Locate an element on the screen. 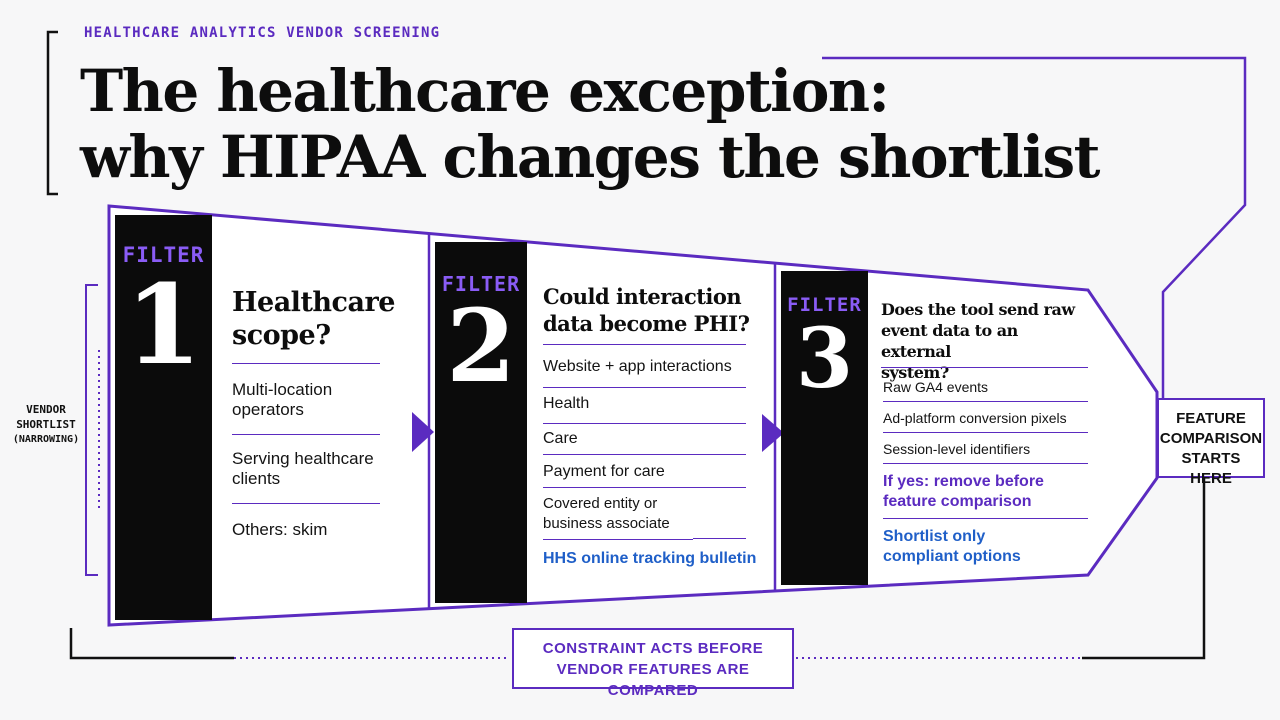 This screenshot has height=720, width=1280. filter-2-item: Website + app interactions is located at coordinates (644, 372).